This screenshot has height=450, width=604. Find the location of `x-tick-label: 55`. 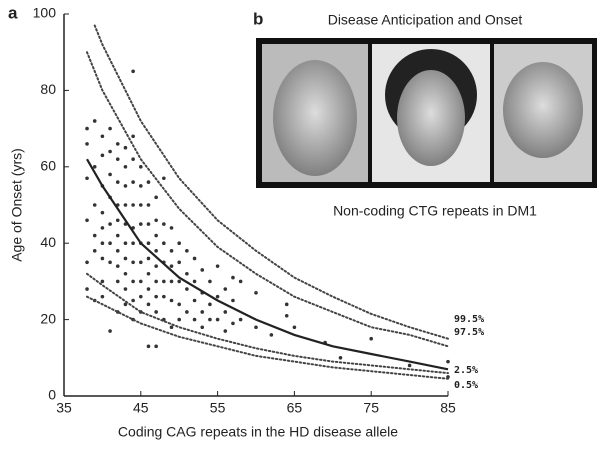

x-tick-label: 55 is located at coordinates (218, 408).